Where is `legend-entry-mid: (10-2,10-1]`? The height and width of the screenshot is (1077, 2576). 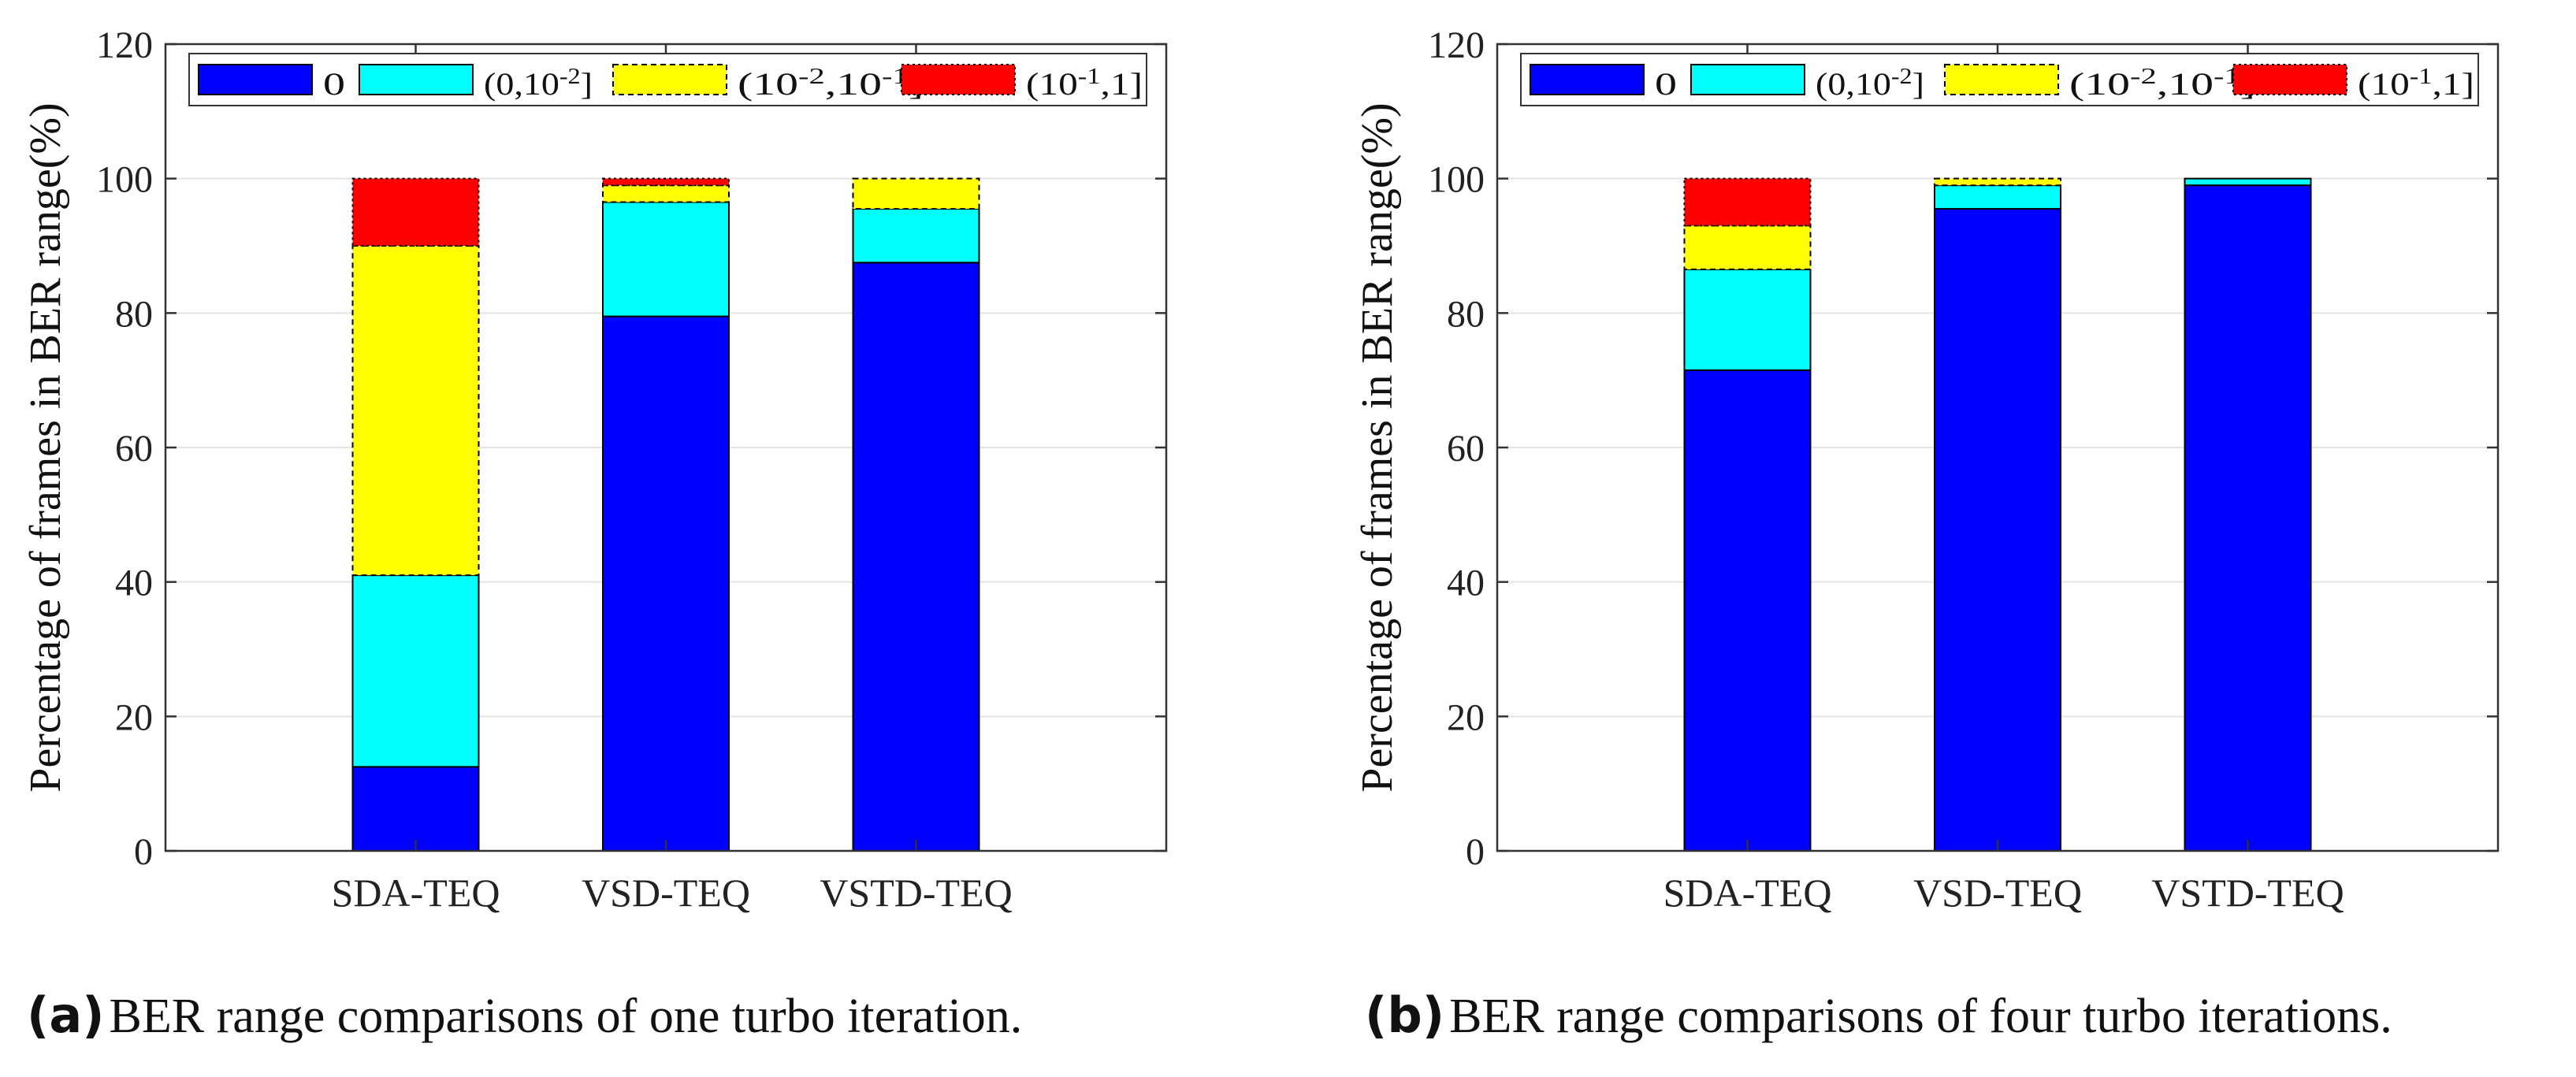
legend-entry-mid: (10-2,10-1] is located at coordinates (2099, 83).